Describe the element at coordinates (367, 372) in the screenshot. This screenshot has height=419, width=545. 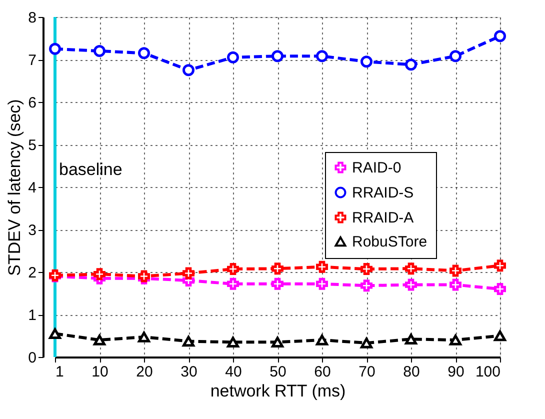
I see `x-tick-label: 70` at that location.